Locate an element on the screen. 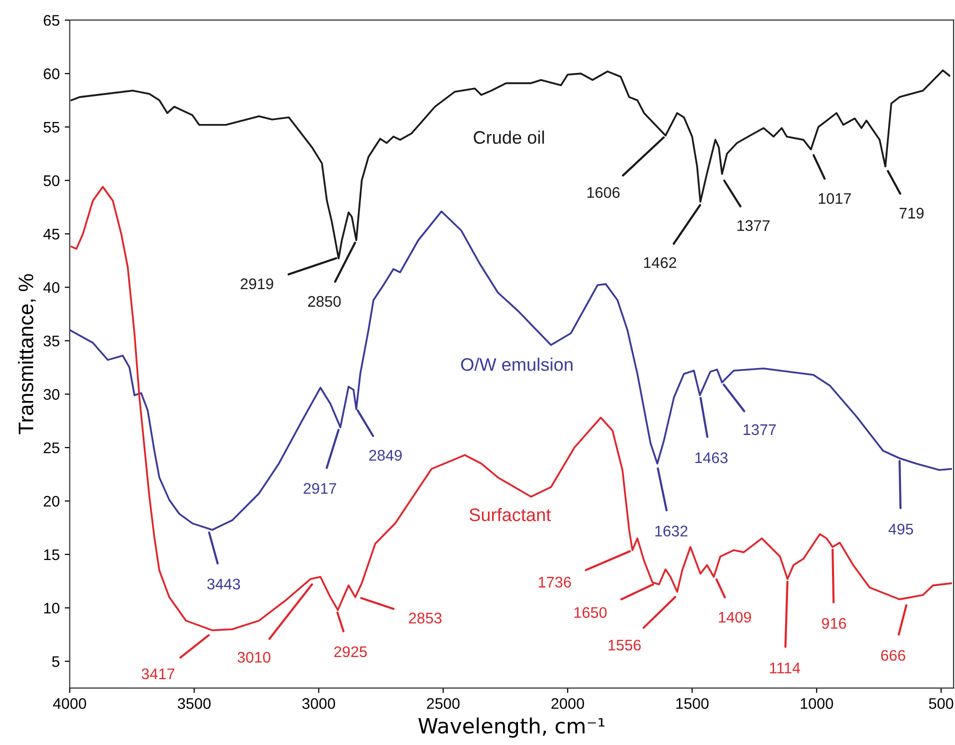 Image resolution: width=955 pixels, height=745 pixels. y-tick-label: 5 is located at coordinates (56, 661).